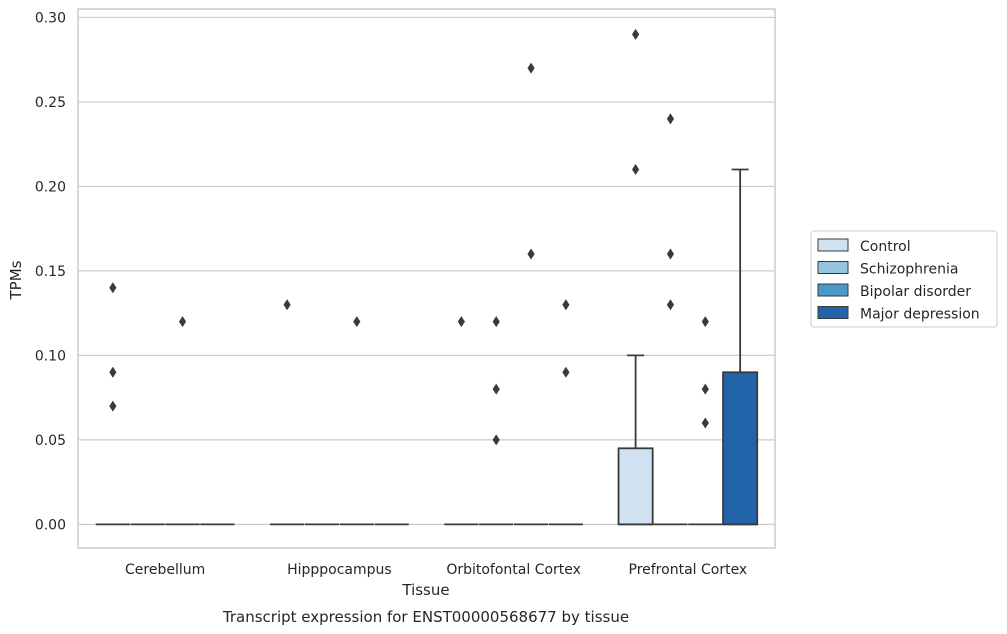  Describe the element at coordinates (920, 315) in the screenshot. I see `legend-label: Major depression` at that location.